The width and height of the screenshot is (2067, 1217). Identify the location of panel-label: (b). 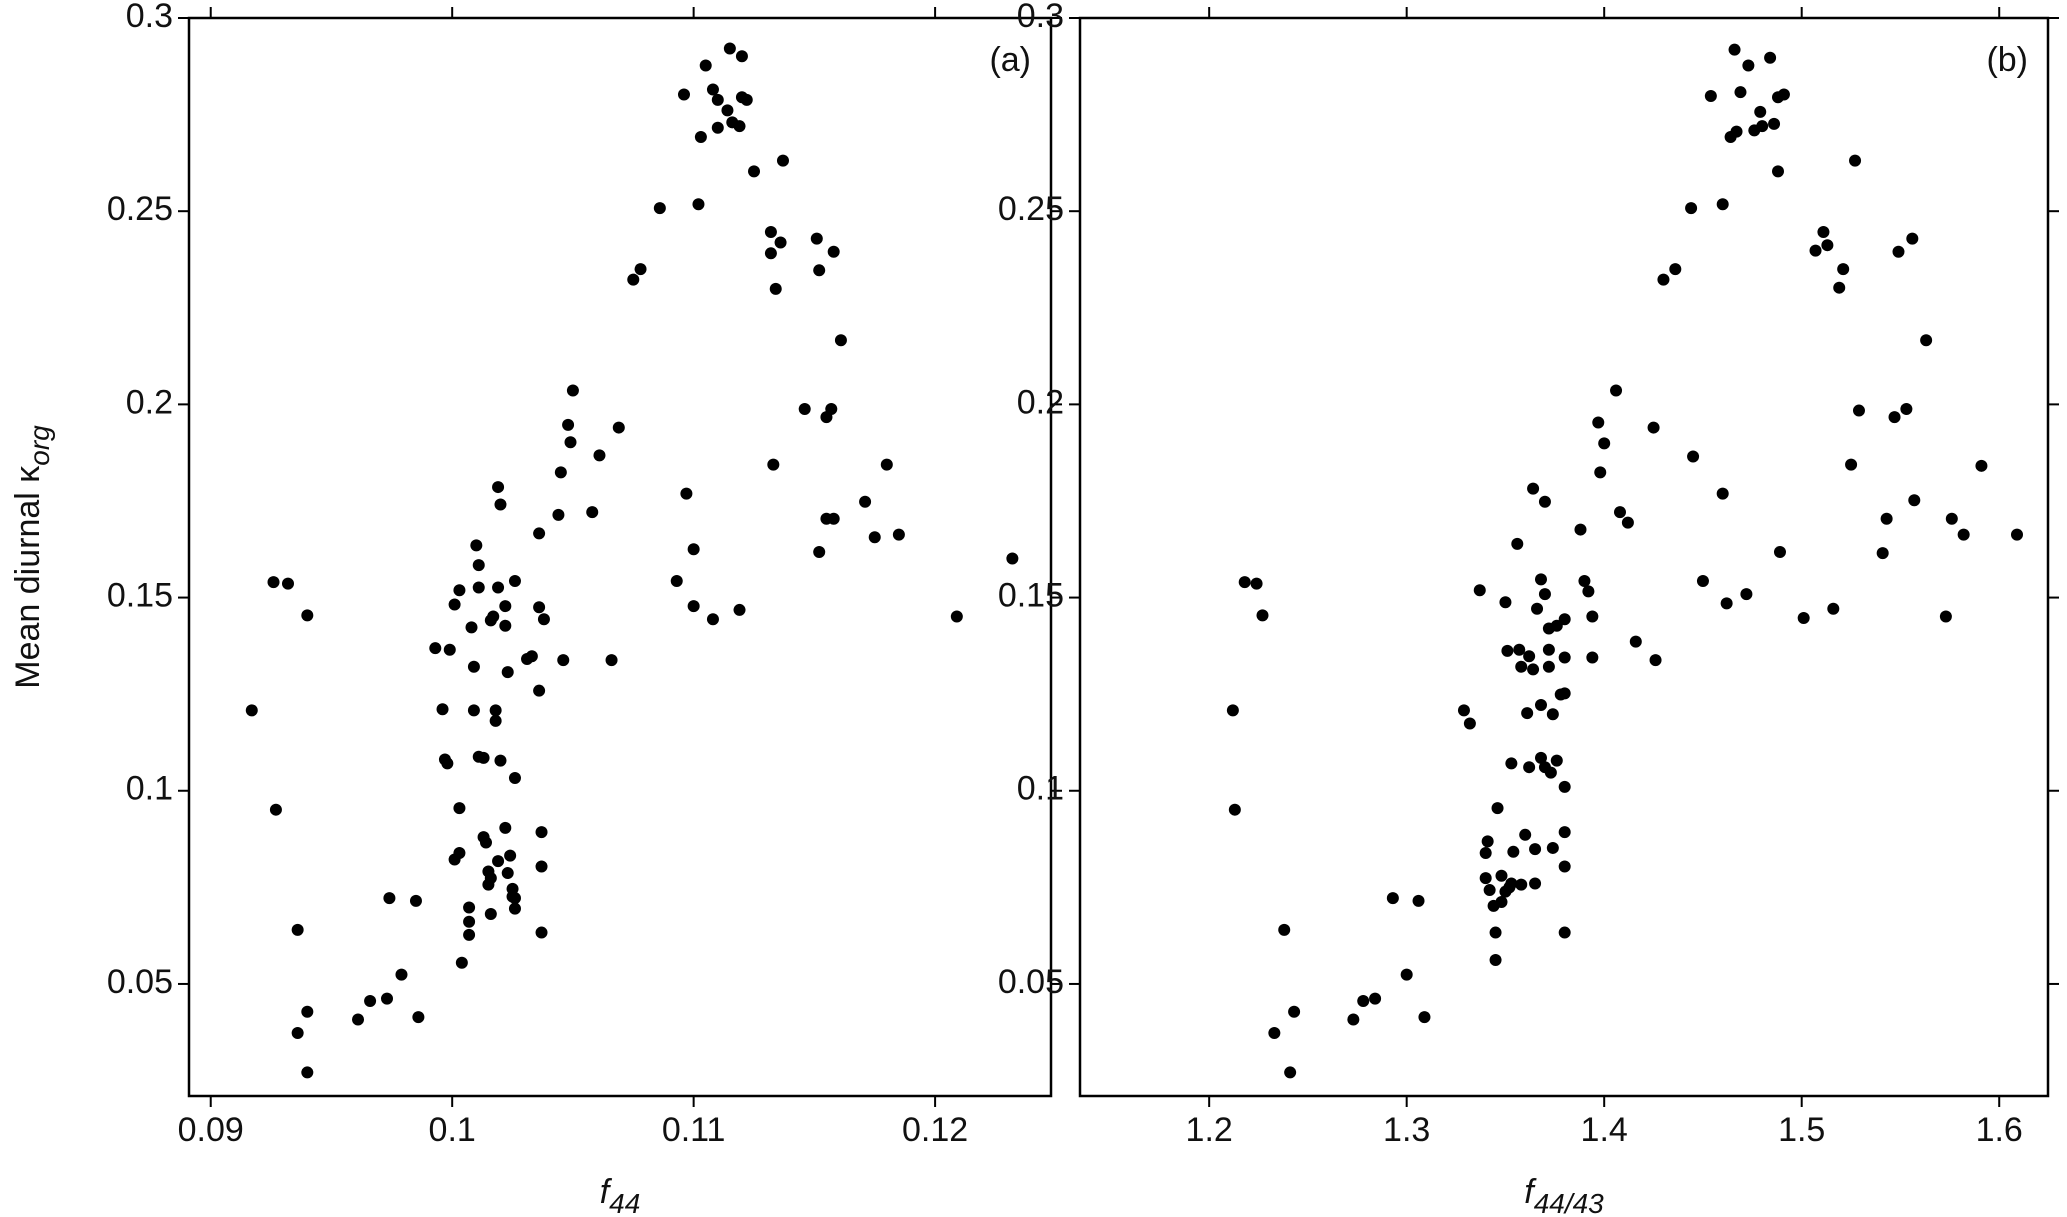
(2007, 60).